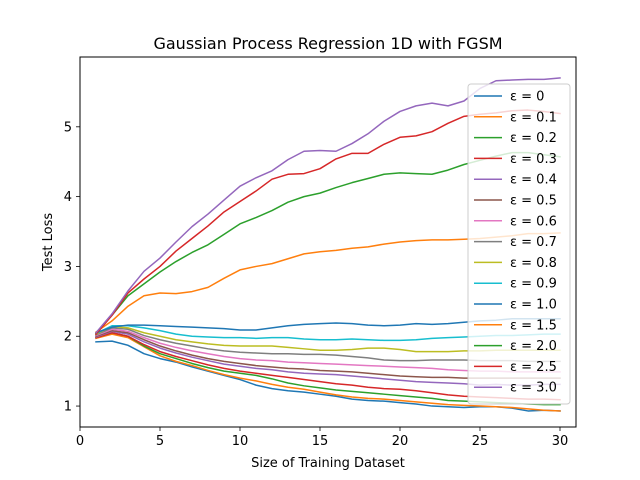  What do you see at coordinates (68, 127) in the screenshot?
I see `y-tick-label: 5` at bounding box center [68, 127].